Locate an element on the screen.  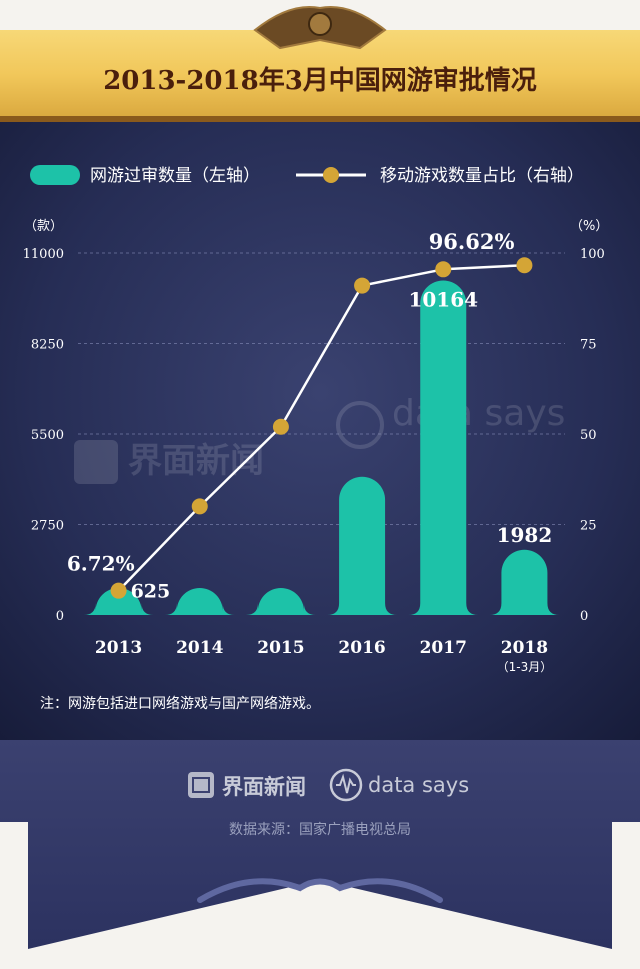
left-axis-unit: （款） is located at coordinates (43, 226).